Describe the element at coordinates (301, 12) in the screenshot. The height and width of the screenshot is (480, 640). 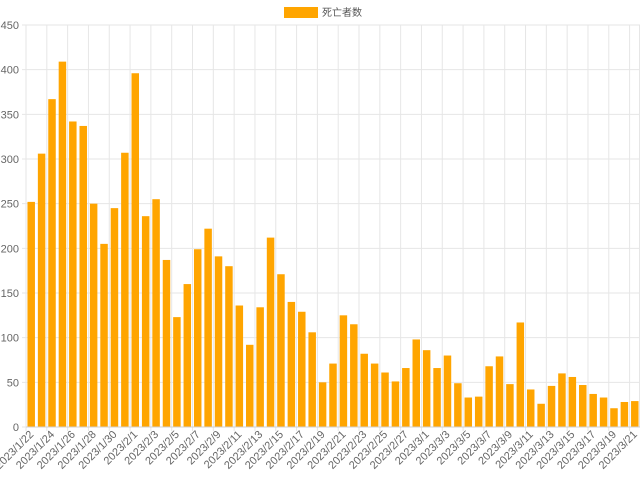
I see `legend-swatch` at that location.